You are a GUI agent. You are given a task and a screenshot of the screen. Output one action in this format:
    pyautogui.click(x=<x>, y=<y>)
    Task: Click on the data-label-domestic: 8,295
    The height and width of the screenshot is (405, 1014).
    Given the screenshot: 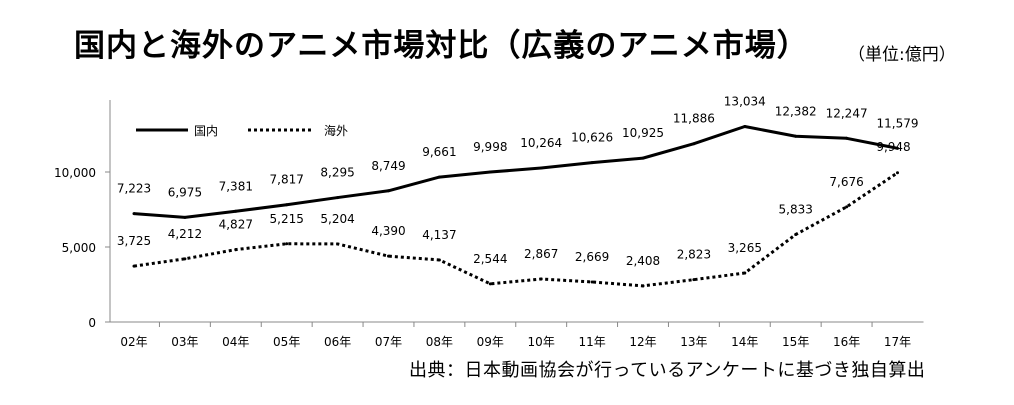 What is the action you would take?
    pyautogui.click(x=337, y=173)
    